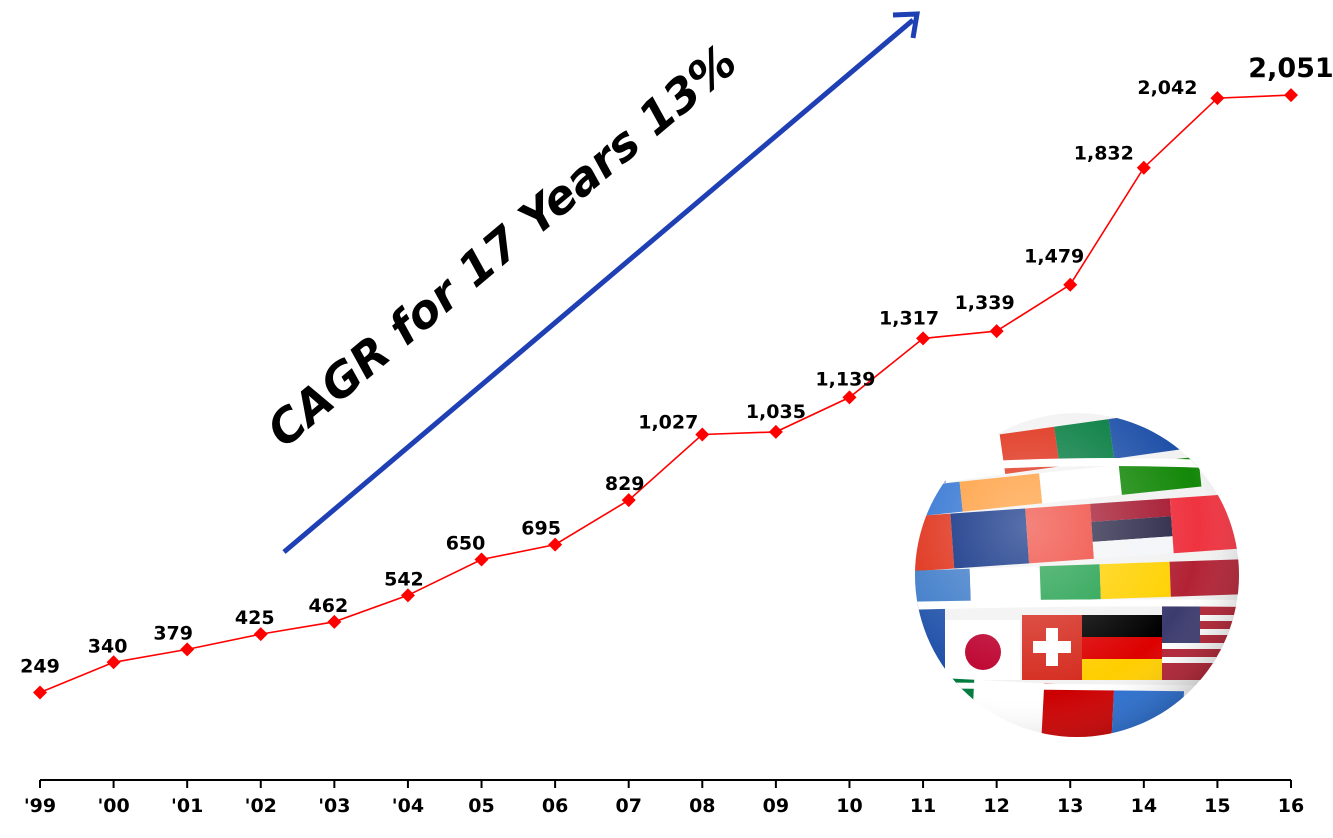  I want to click on data-label: 542, so click(404, 579).